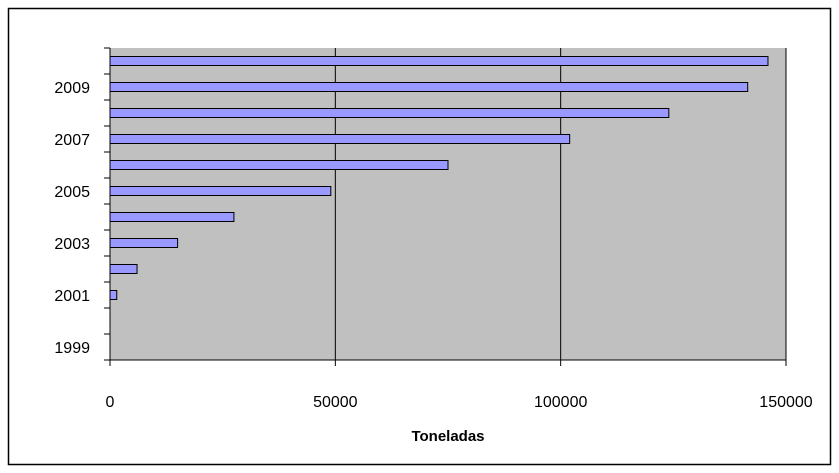 Image resolution: width=839 pixels, height=473 pixels. I want to click on y-tick-label: 2005, so click(72, 192).